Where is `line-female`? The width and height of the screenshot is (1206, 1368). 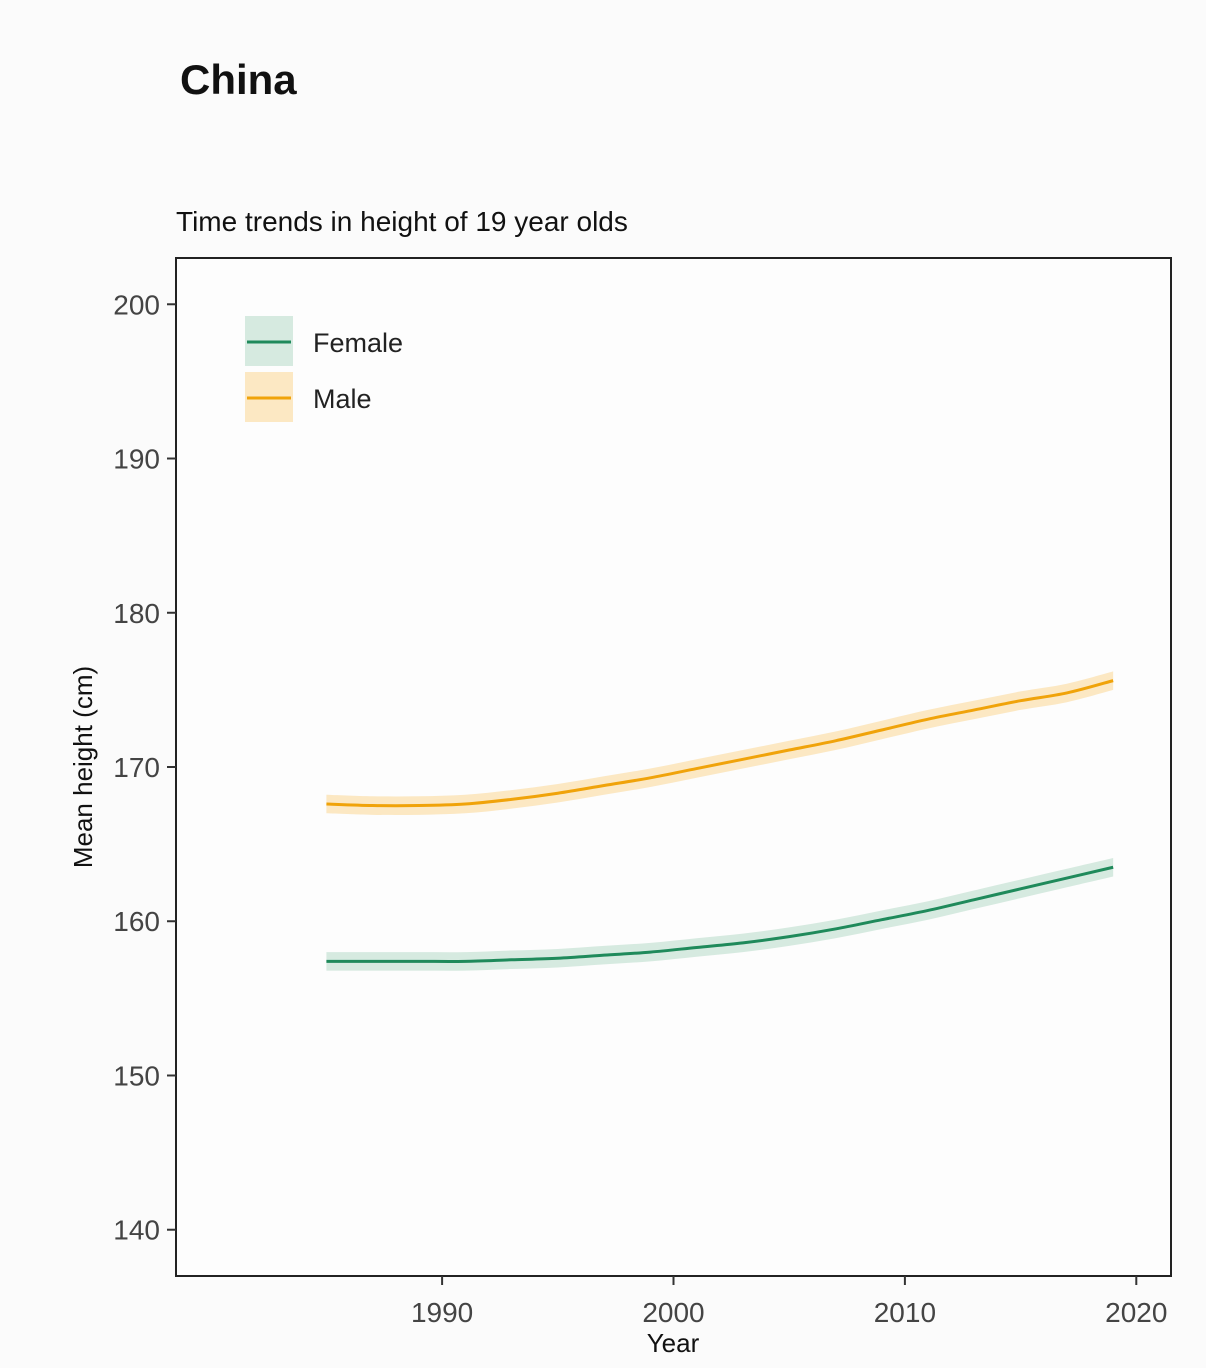 line-female is located at coordinates (720, 914).